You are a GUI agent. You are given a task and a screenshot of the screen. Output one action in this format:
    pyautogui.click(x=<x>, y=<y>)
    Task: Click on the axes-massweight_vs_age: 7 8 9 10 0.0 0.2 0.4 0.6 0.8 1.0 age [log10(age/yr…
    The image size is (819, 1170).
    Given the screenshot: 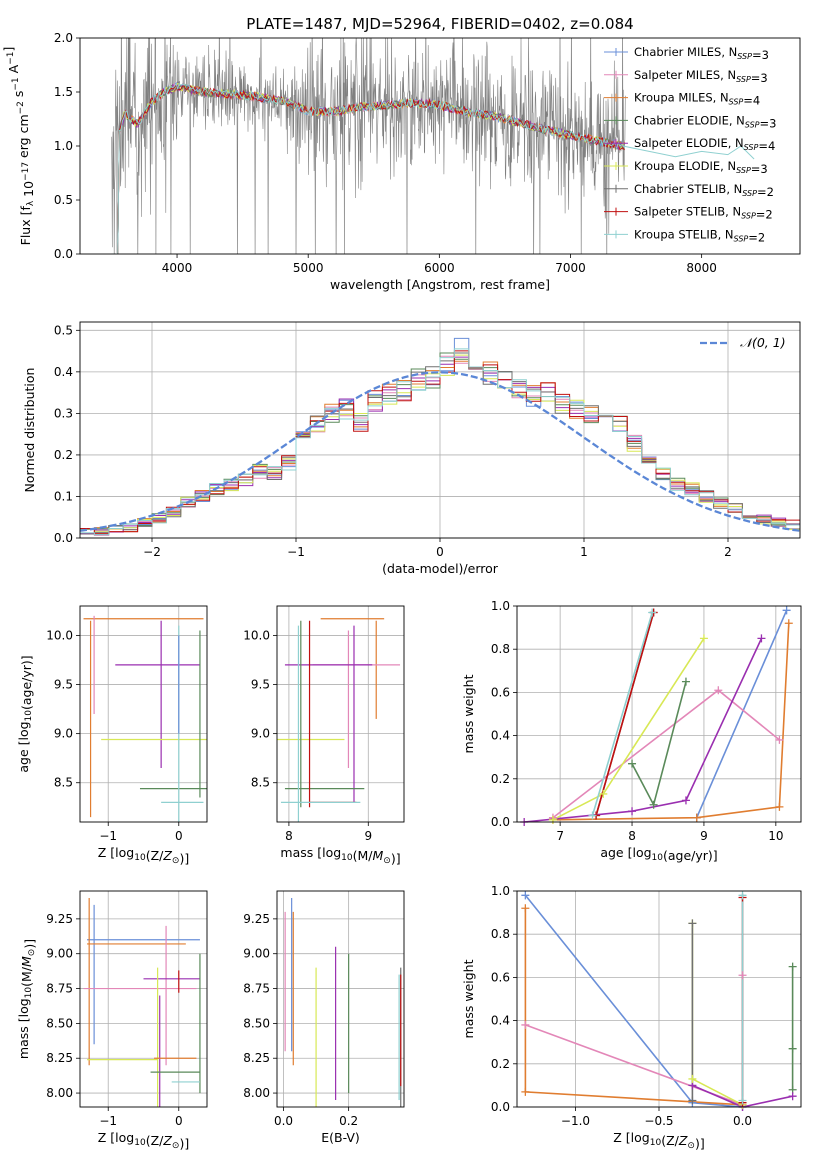 What is the action you would take?
    pyautogui.click(x=631, y=731)
    